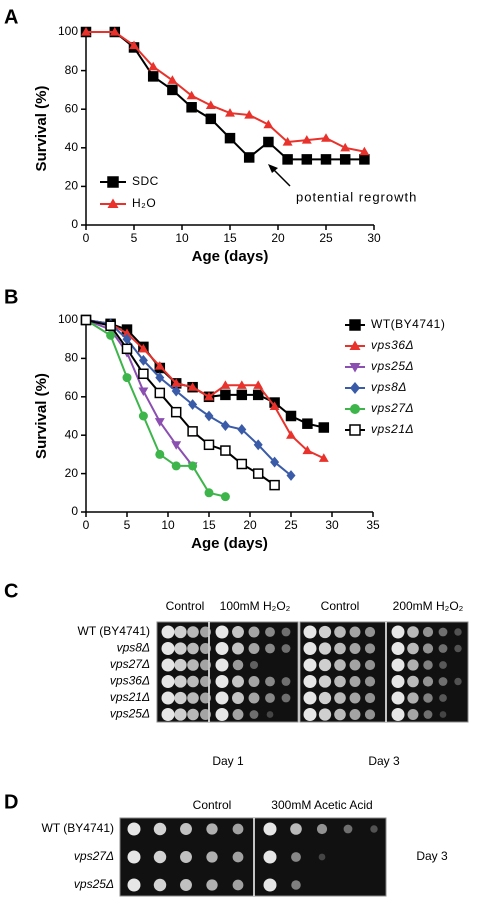  What do you see at coordinates (373, 525) in the screenshot?
I see `x-tick-label: 35` at bounding box center [373, 525].